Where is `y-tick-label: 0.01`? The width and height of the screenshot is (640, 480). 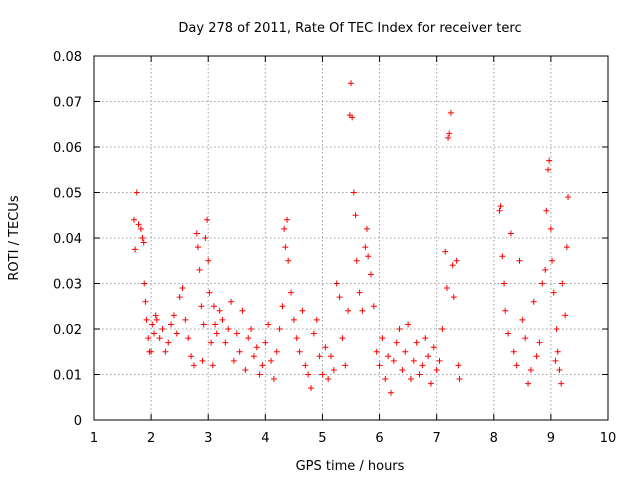 y-tick-label: 0.01 is located at coordinates (67, 376).